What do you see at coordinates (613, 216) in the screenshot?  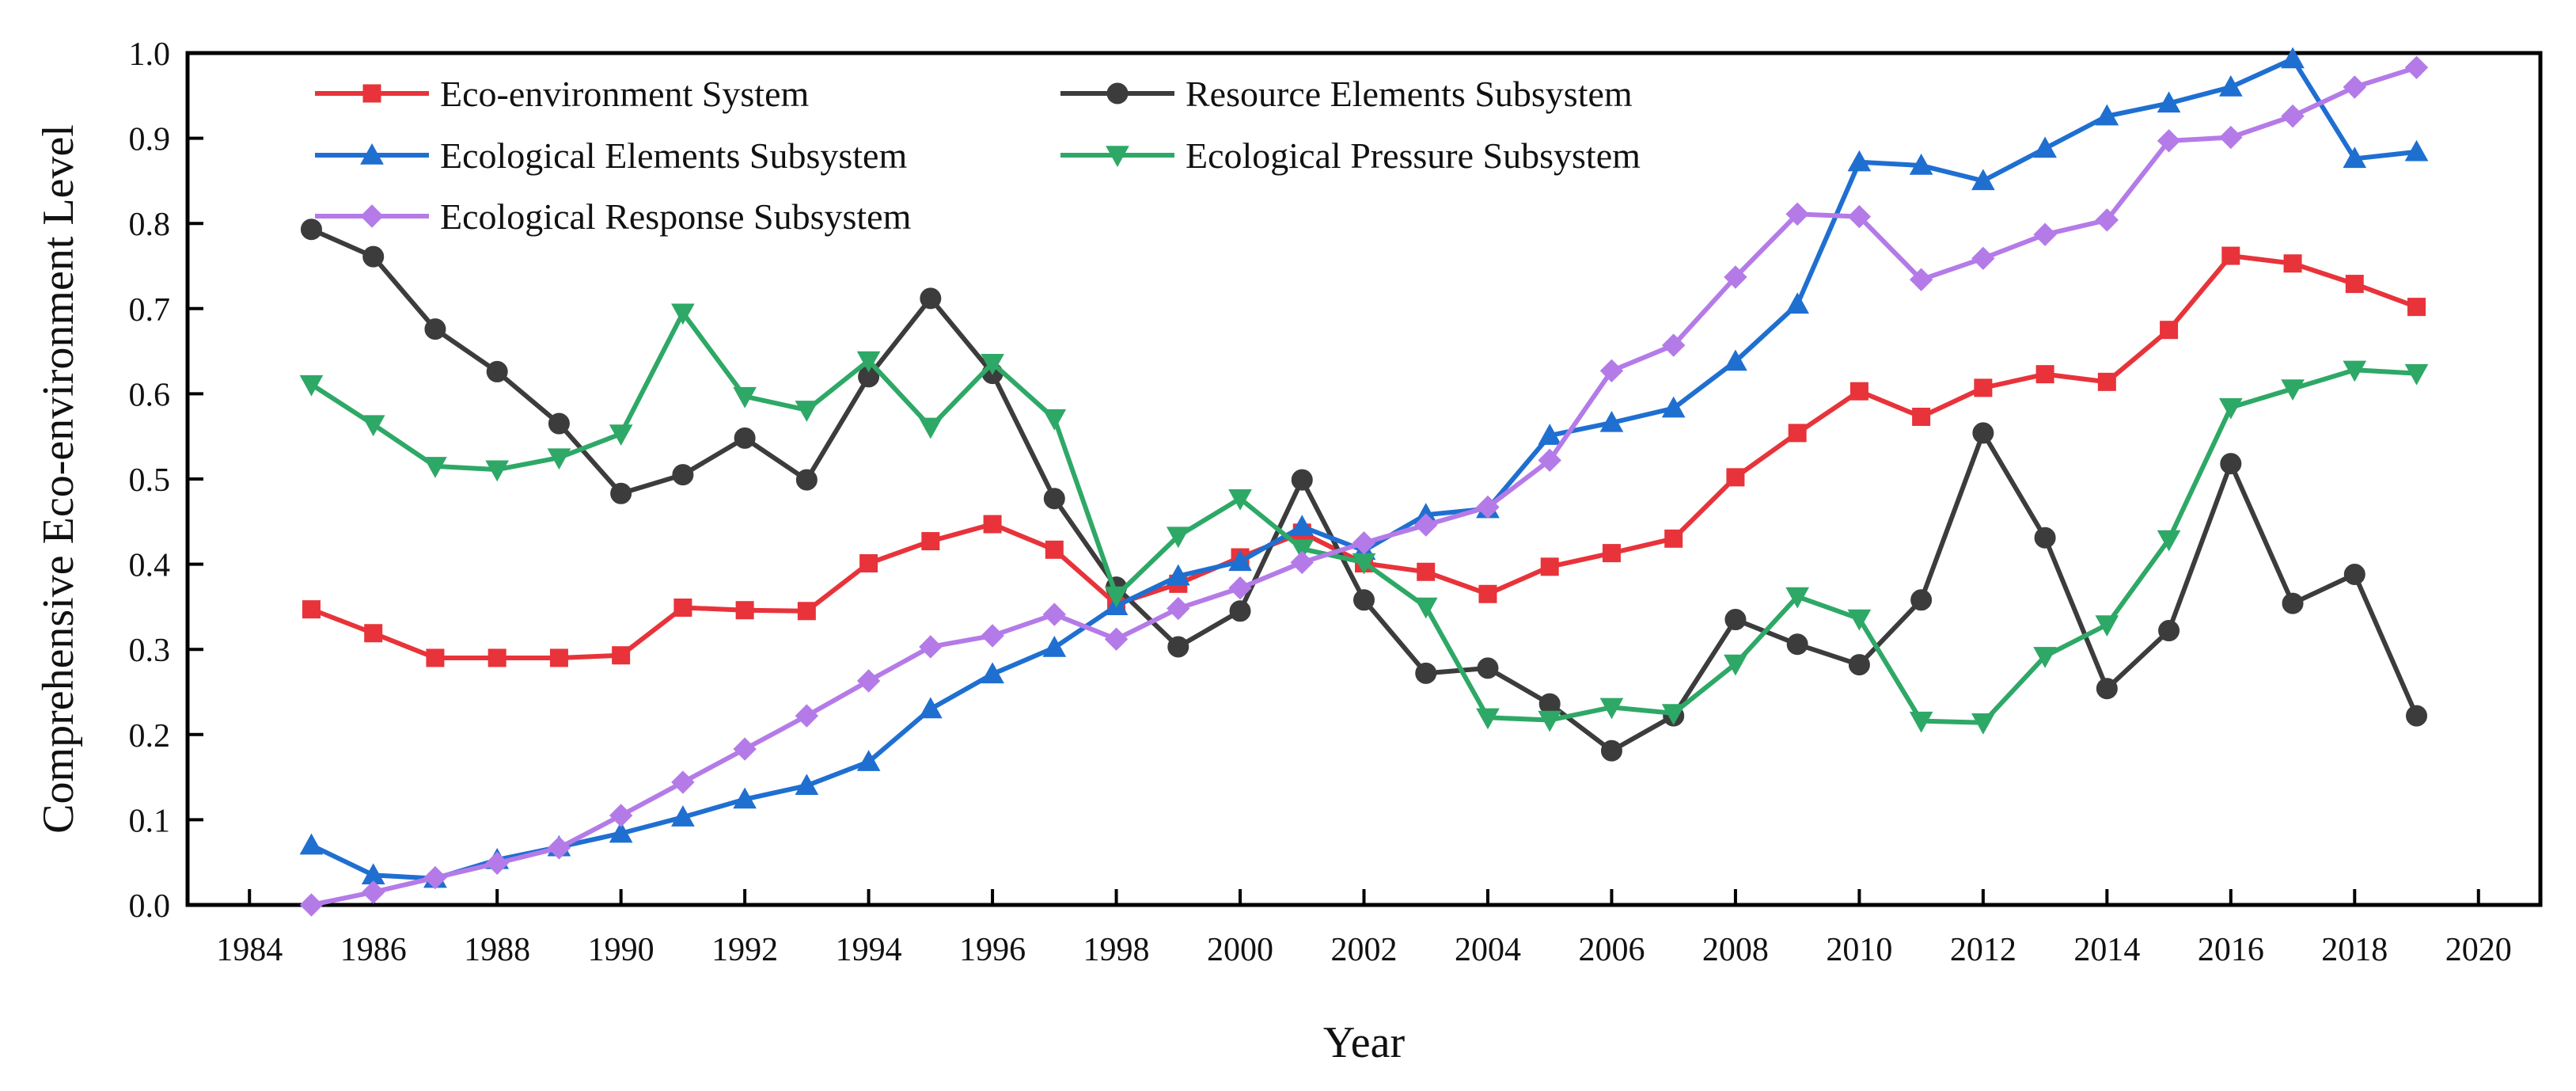 I see `legend-item-ecological-response-subsystem: Ecological Response Subsystem` at bounding box center [613, 216].